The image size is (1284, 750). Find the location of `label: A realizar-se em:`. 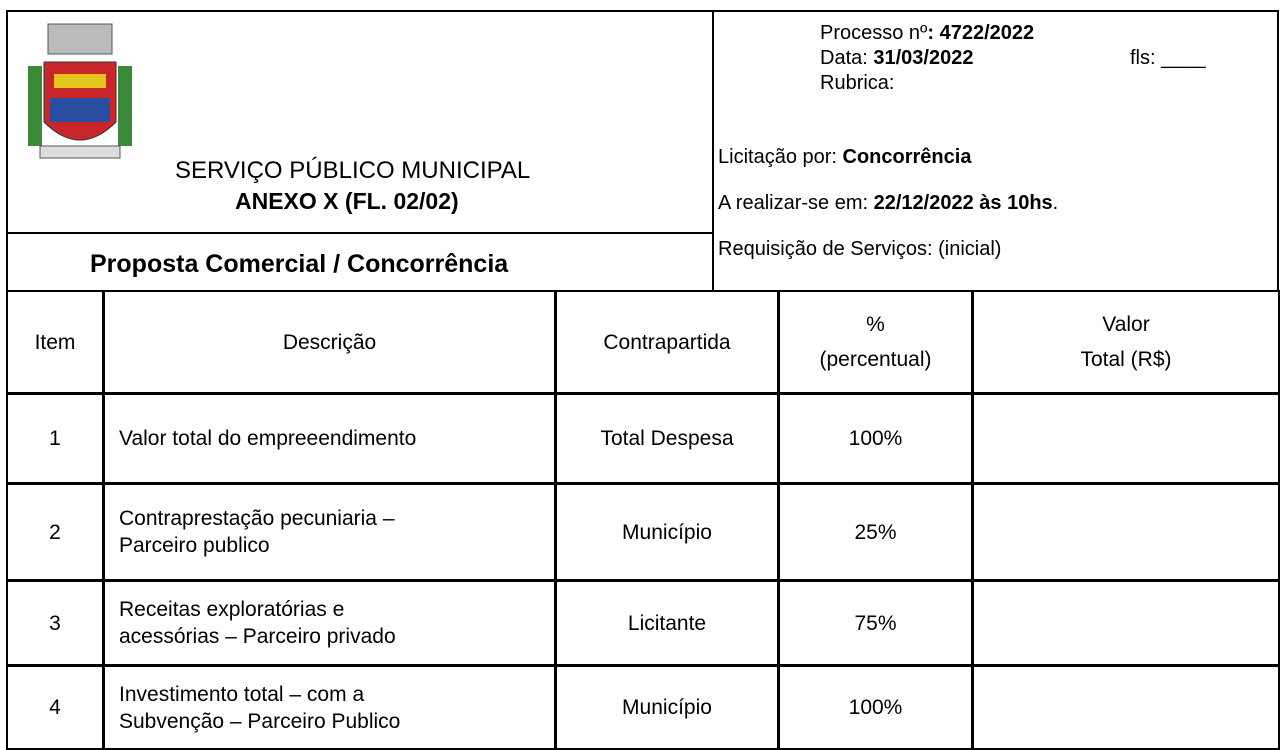

label: A realizar-se em: is located at coordinates (796, 203).